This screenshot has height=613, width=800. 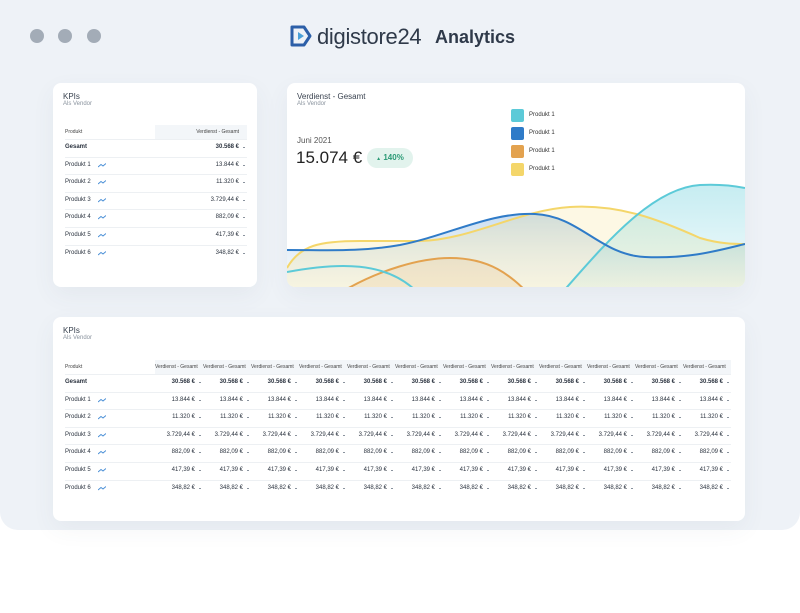 What do you see at coordinates (516, 235) in the screenshot?
I see `line` at bounding box center [516, 235].